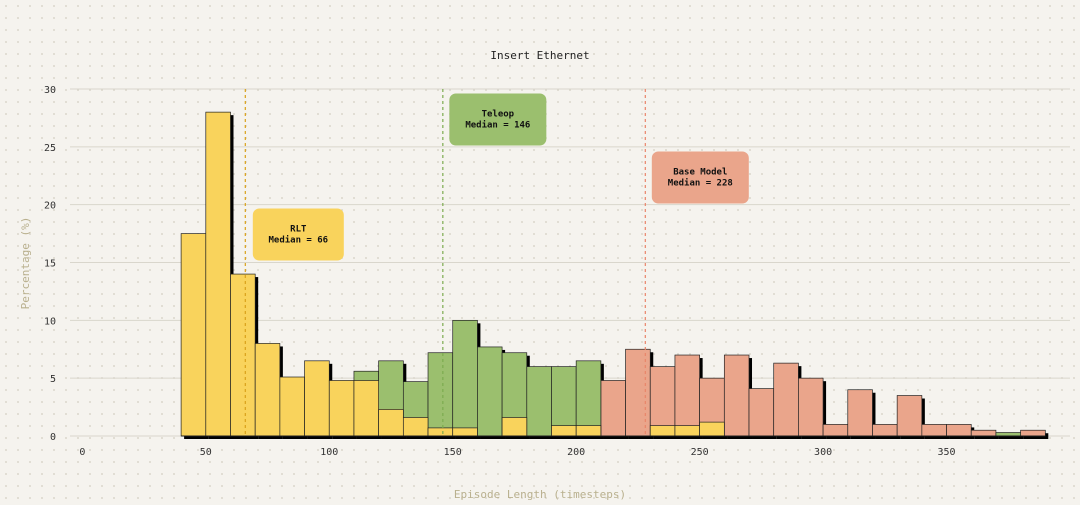  Describe the element at coordinates (53, 437) in the screenshot. I see `y-tick-label: 0` at that location.